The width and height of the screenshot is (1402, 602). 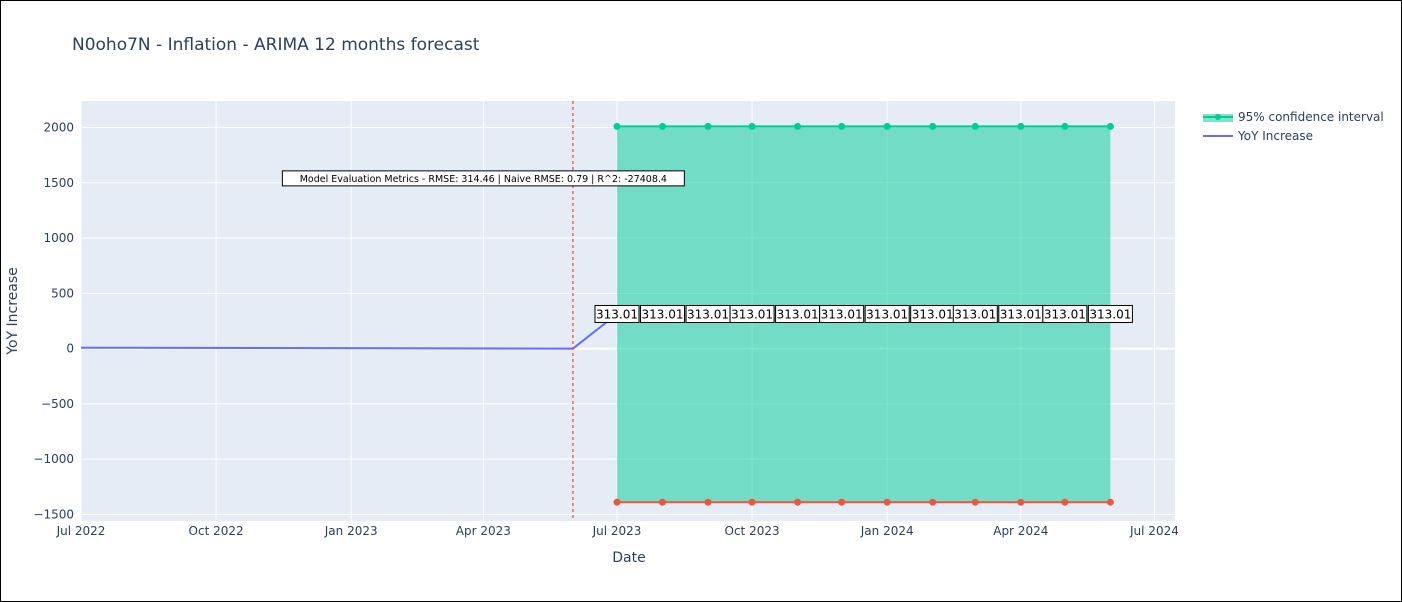 What do you see at coordinates (81, 531) in the screenshot?
I see `x-tick-label: Jul 2022` at bounding box center [81, 531].